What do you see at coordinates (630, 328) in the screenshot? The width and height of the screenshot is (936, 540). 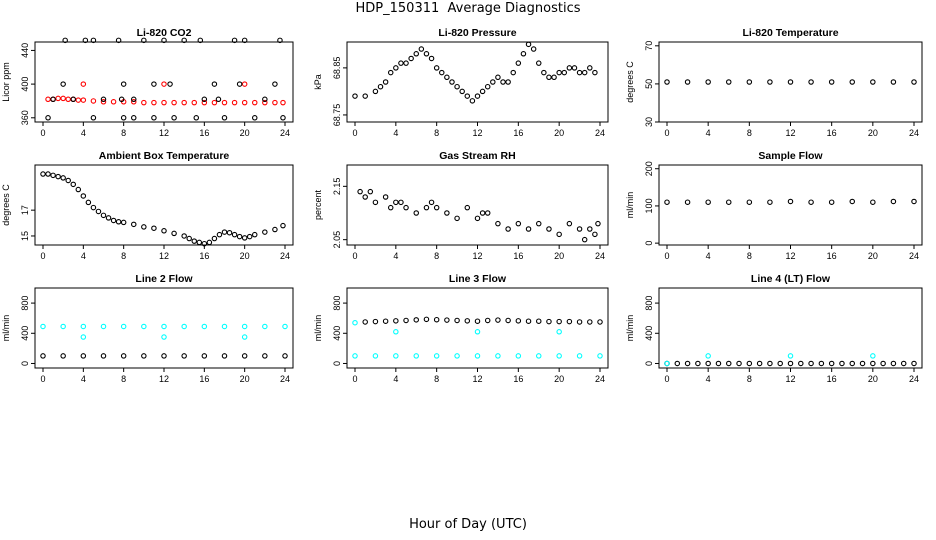 I see `y-axis-label: ml/min` at bounding box center [630, 328].